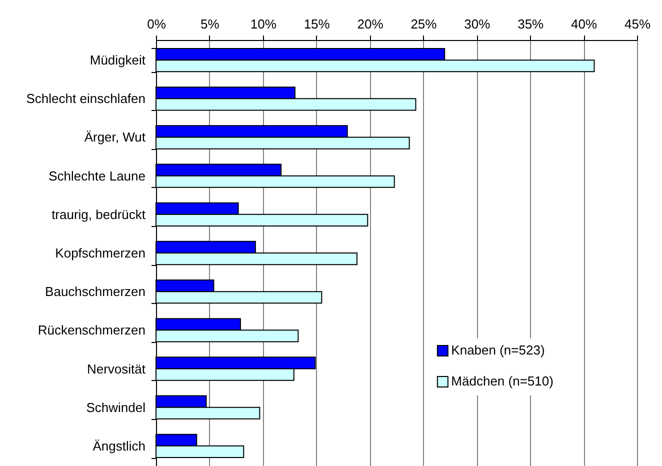 Image resolution: width=662 pixels, height=466 pixels. What do you see at coordinates (156, 24) in the screenshot?
I see `x-tick-label: 0%` at bounding box center [156, 24].